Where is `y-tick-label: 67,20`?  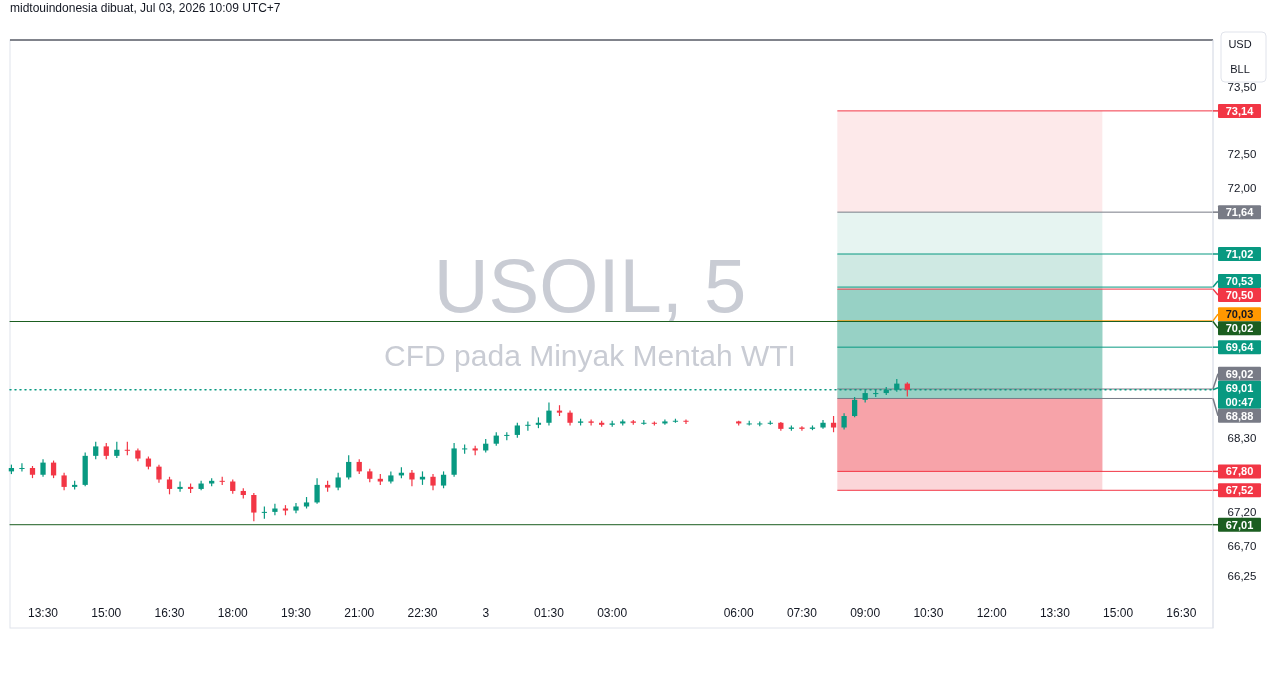
y-tick-label: 67,20 is located at coordinates (1242, 511).